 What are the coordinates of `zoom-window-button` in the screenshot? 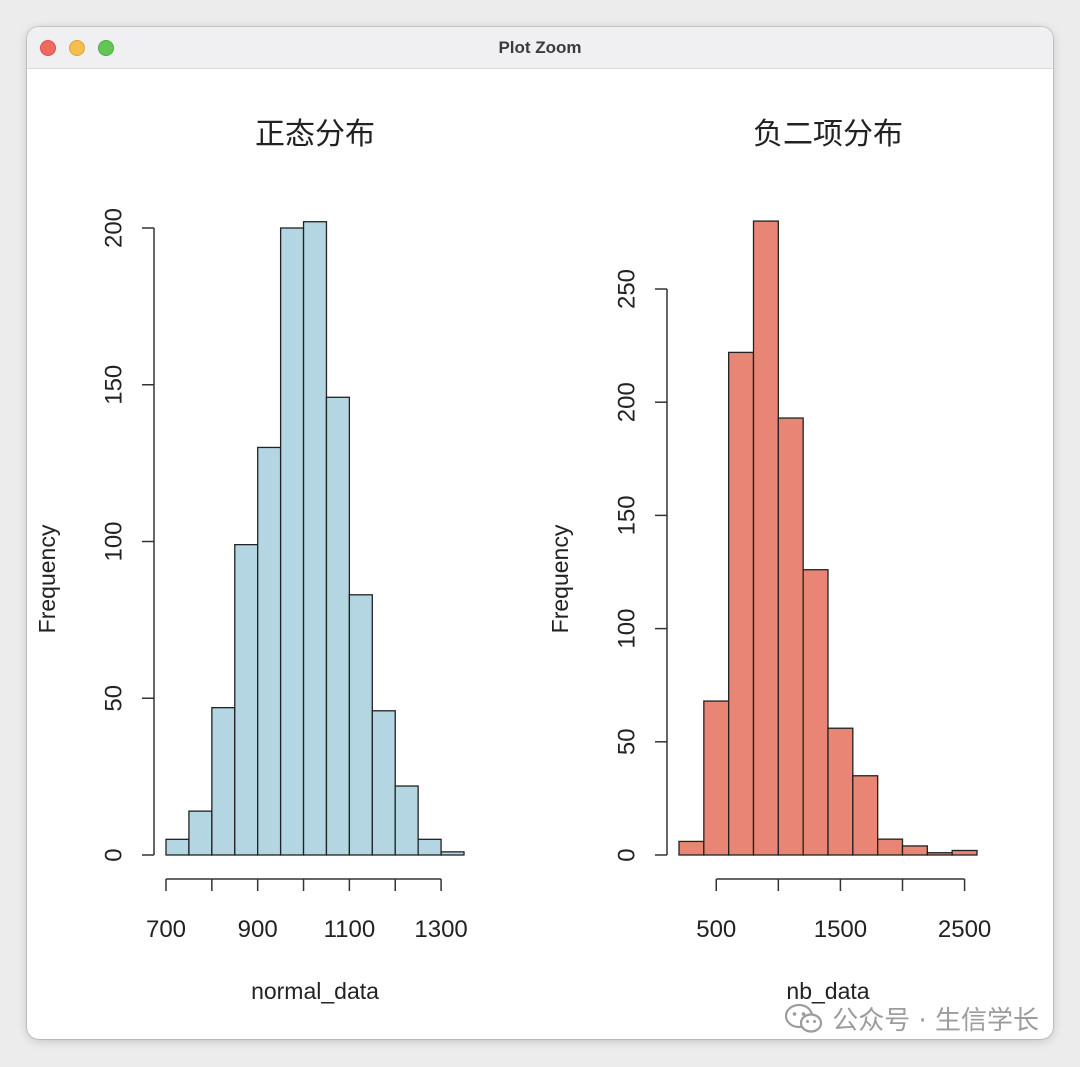 It's located at (106, 48).